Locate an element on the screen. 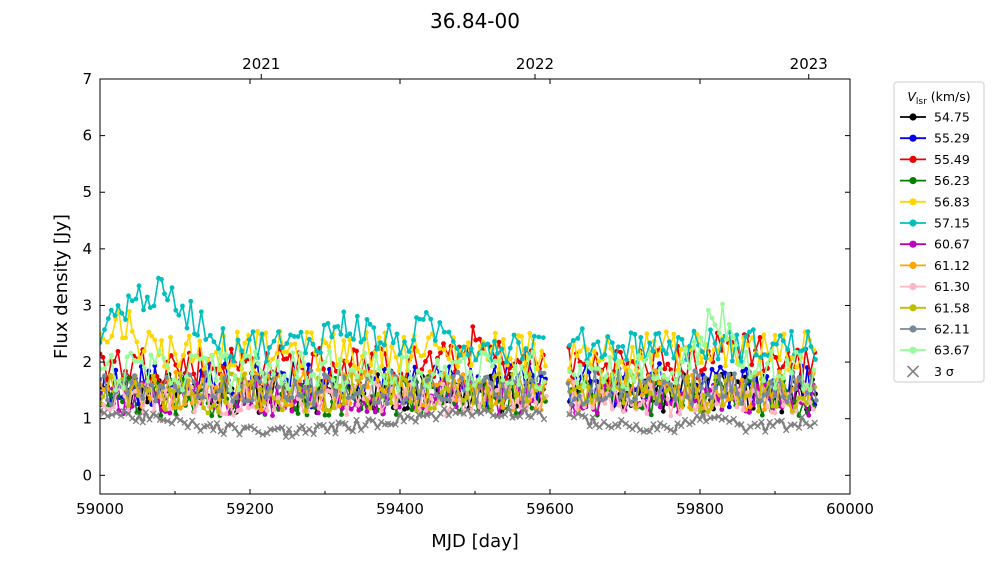 This screenshot has height=562, width=1000. legend-title: Vlsr (km/s) is located at coordinates (938, 98).